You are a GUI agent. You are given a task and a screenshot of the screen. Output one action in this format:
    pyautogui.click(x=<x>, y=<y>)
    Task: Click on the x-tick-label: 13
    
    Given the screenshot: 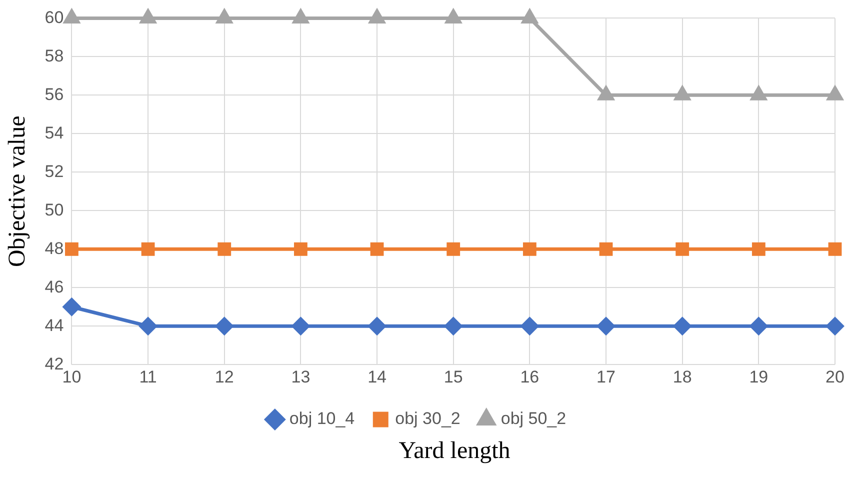 What is the action you would take?
    pyautogui.click(x=300, y=376)
    